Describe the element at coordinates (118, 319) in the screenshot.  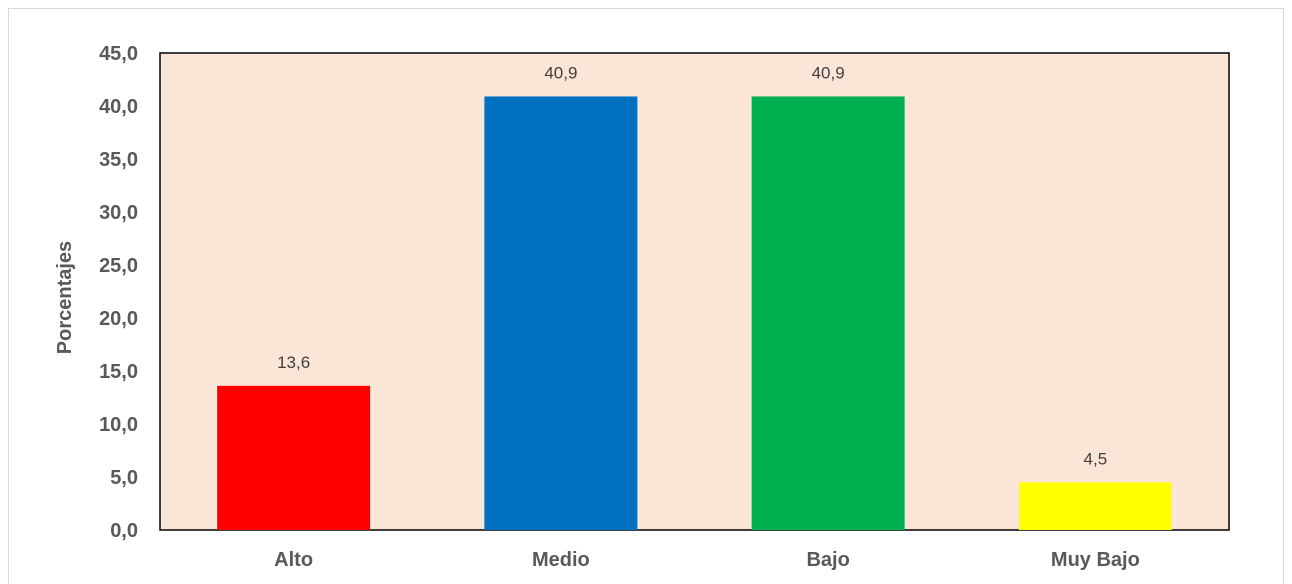
I see `y-tick-label: 20,0` at that location.